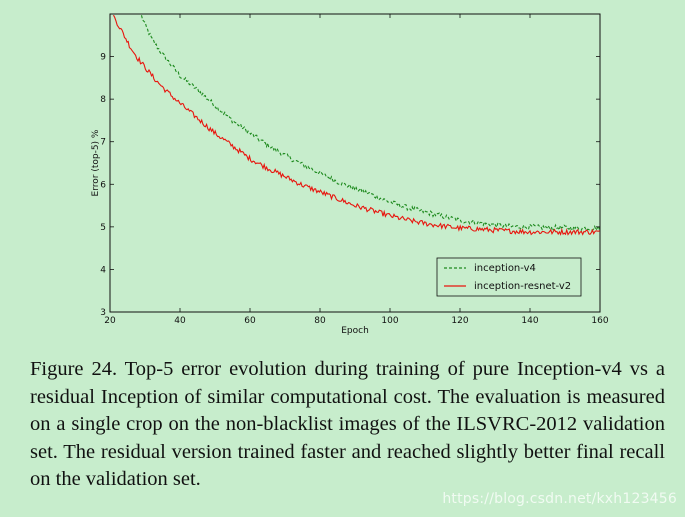 Image resolution: width=685 pixels, height=517 pixels. What do you see at coordinates (103, 185) in the screenshot?
I see `y-tick-label: 6` at bounding box center [103, 185].